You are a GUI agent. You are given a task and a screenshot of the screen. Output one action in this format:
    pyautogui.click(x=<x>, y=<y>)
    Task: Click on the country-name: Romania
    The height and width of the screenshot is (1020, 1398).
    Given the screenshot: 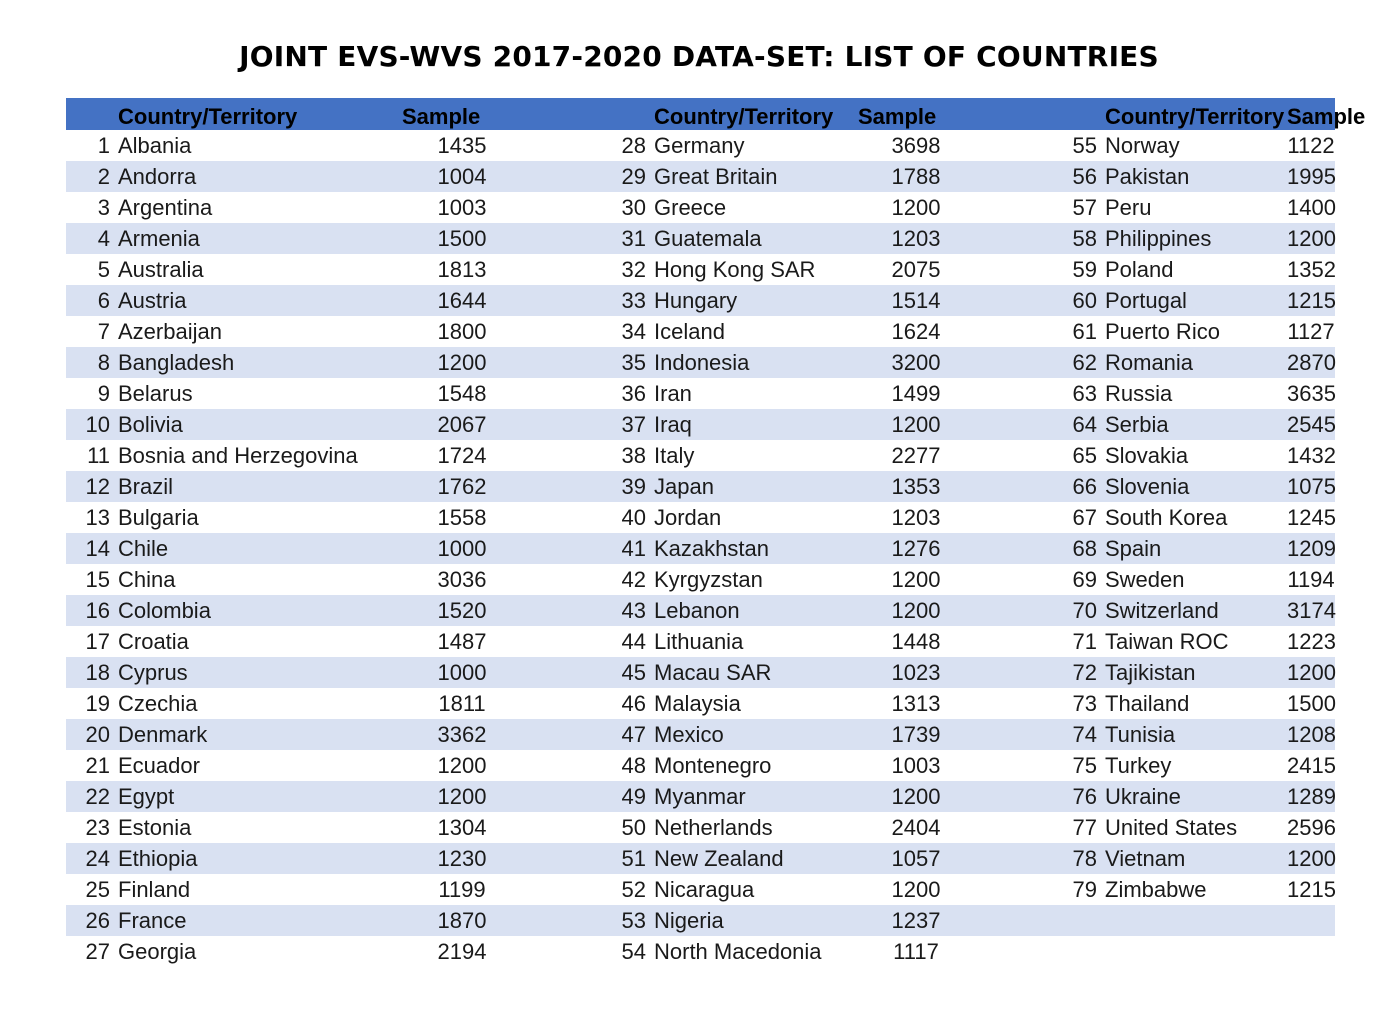 What is the action you would take?
    pyautogui.click(x=1196, y=362)
    